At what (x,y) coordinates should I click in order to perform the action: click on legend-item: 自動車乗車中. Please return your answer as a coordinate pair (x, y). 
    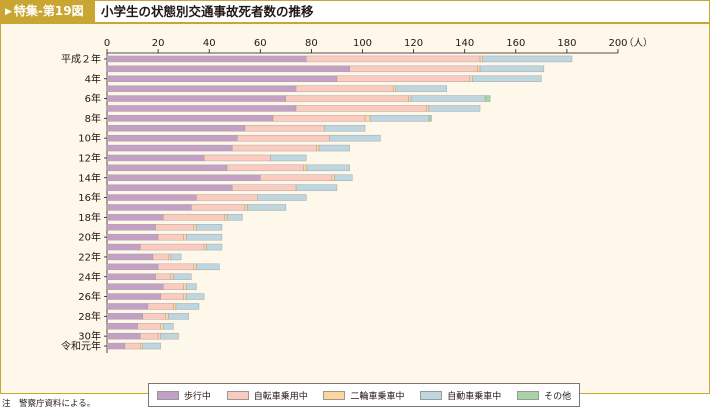
    Looking at the image, I should click on (460, 395).